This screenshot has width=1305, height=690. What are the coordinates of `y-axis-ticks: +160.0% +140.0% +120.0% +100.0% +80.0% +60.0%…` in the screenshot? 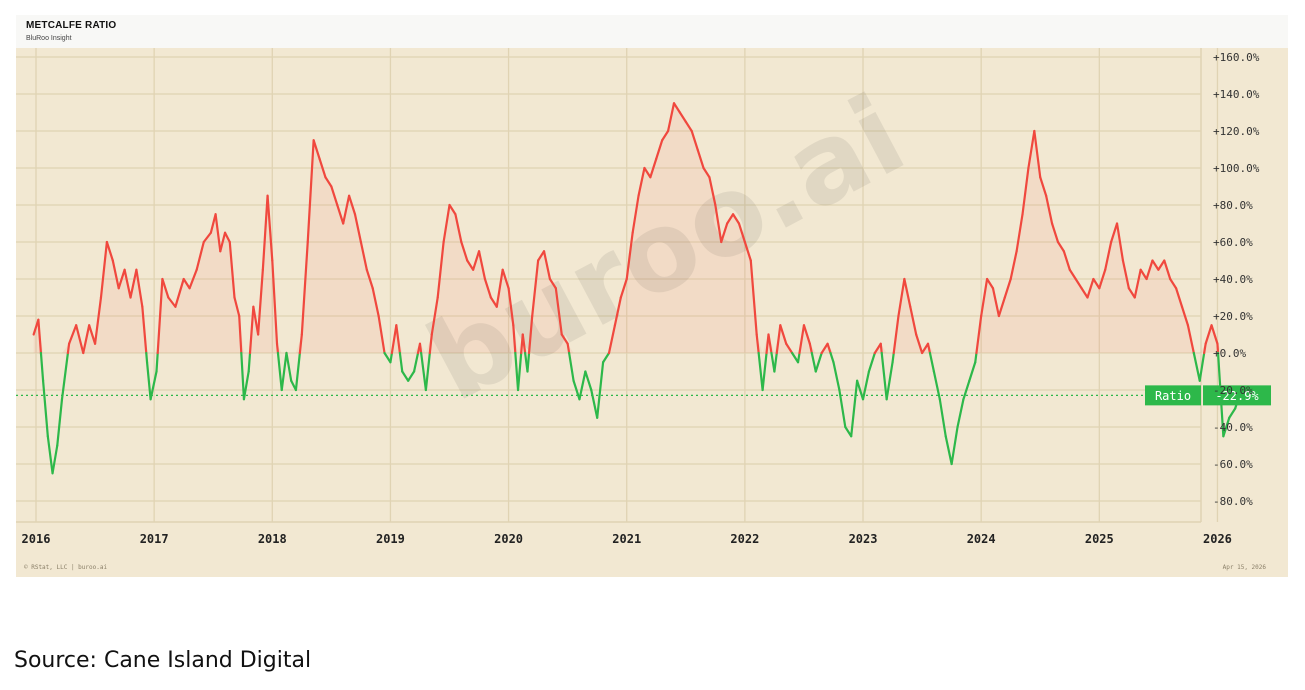 It's located at (1236, 279).